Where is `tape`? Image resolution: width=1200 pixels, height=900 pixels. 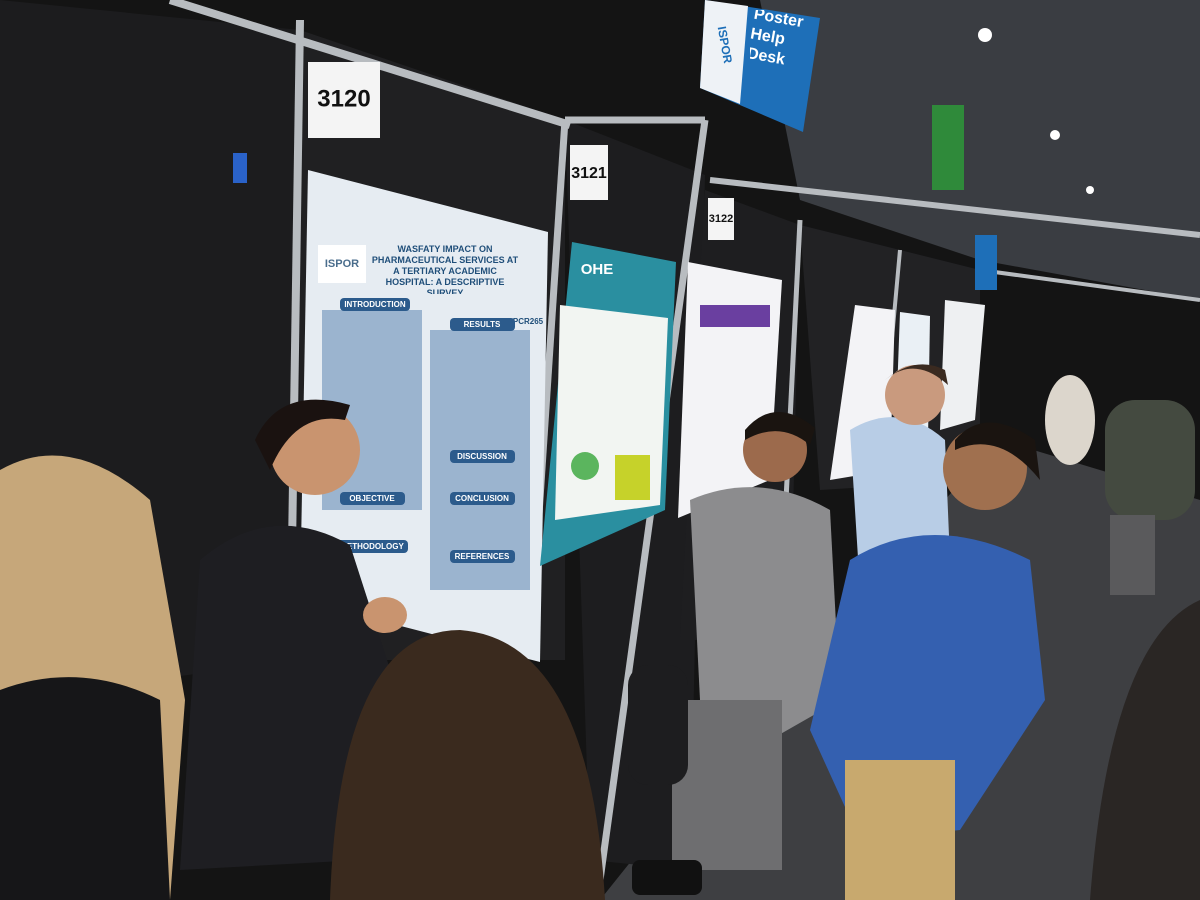
tape is located at coordinates (240, 168).